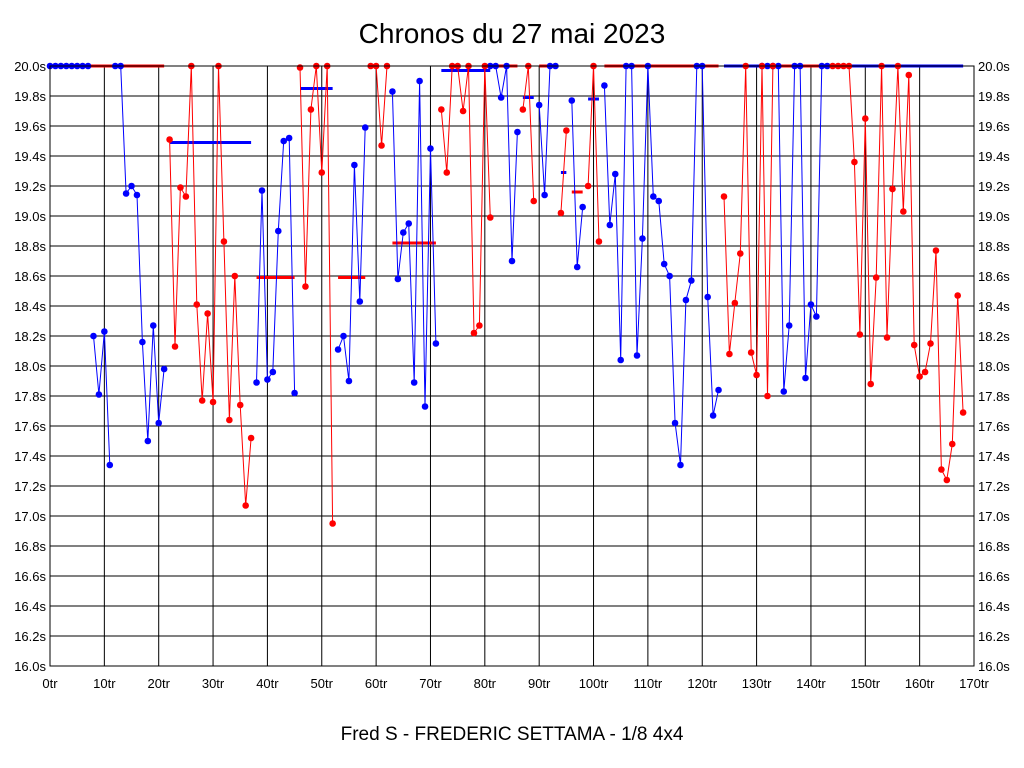  I want to click on y-tick-label-left: 19.4s, so click(30, 156).